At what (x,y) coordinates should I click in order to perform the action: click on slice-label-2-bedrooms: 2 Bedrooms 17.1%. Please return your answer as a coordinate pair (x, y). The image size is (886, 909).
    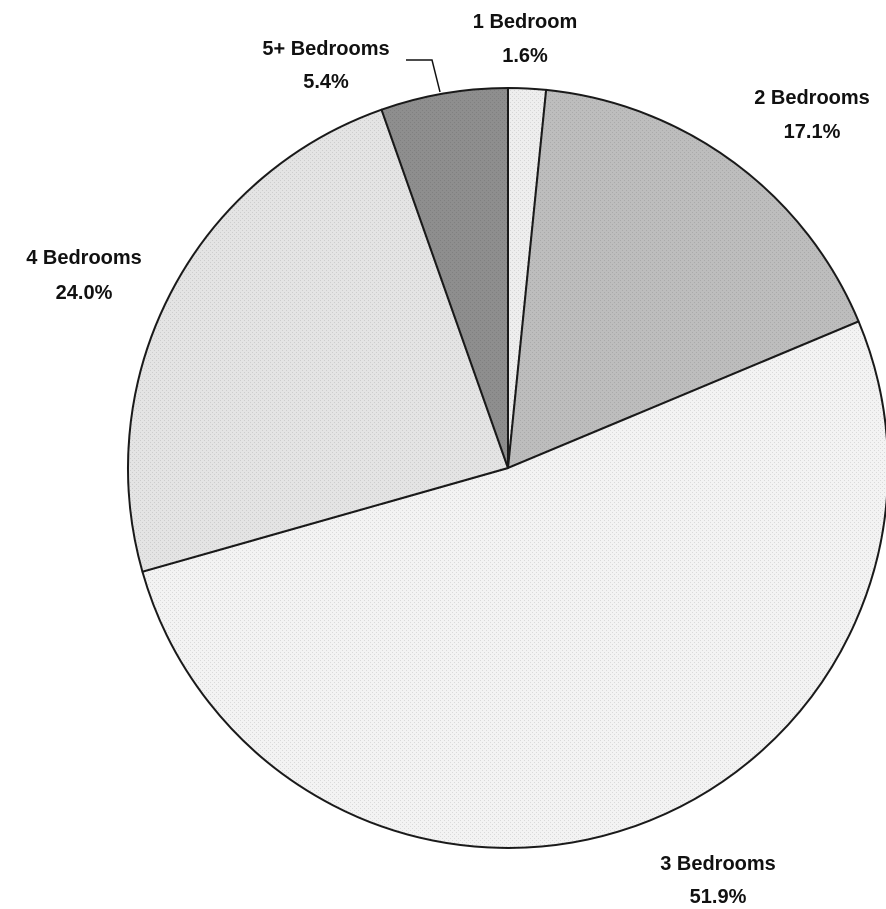
    Looking at the image, I should click on (812, 115).